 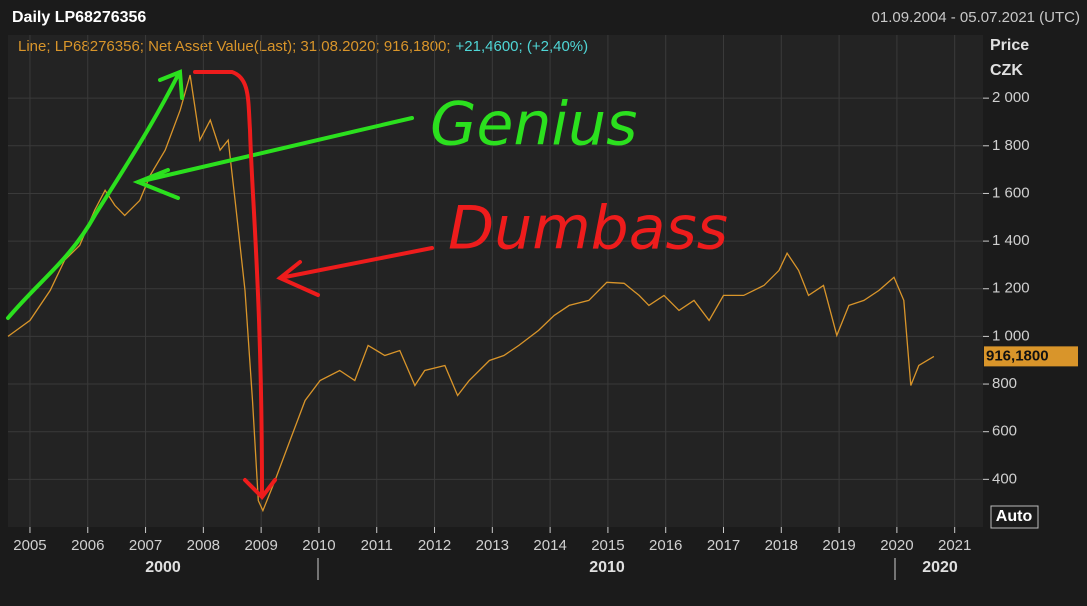 I want to click on y-tick-label: 600, so click(x=1004, y=431).